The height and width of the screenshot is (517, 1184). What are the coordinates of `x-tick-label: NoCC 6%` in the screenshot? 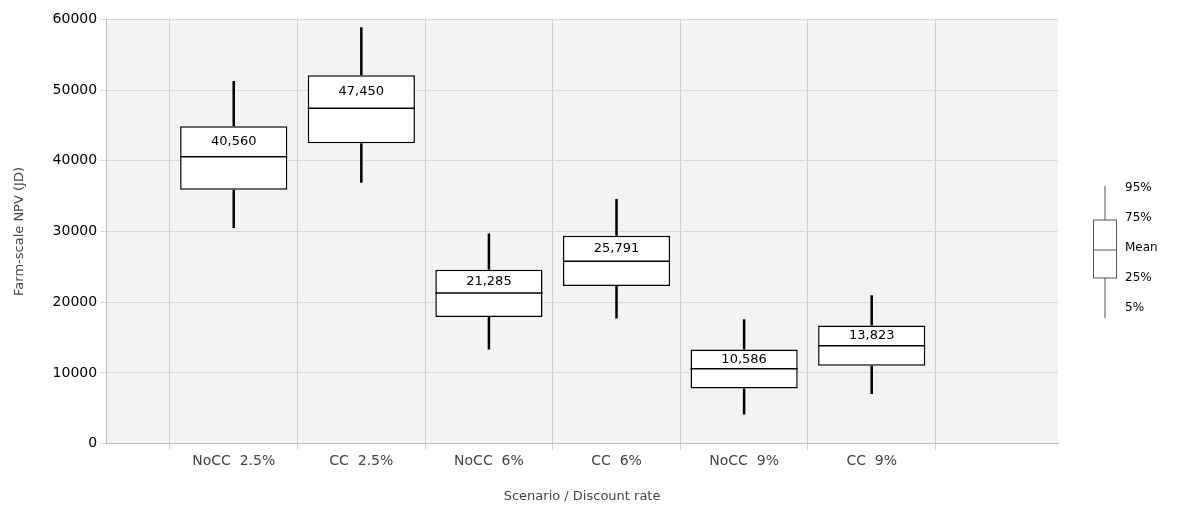 It's located at (489, 459).